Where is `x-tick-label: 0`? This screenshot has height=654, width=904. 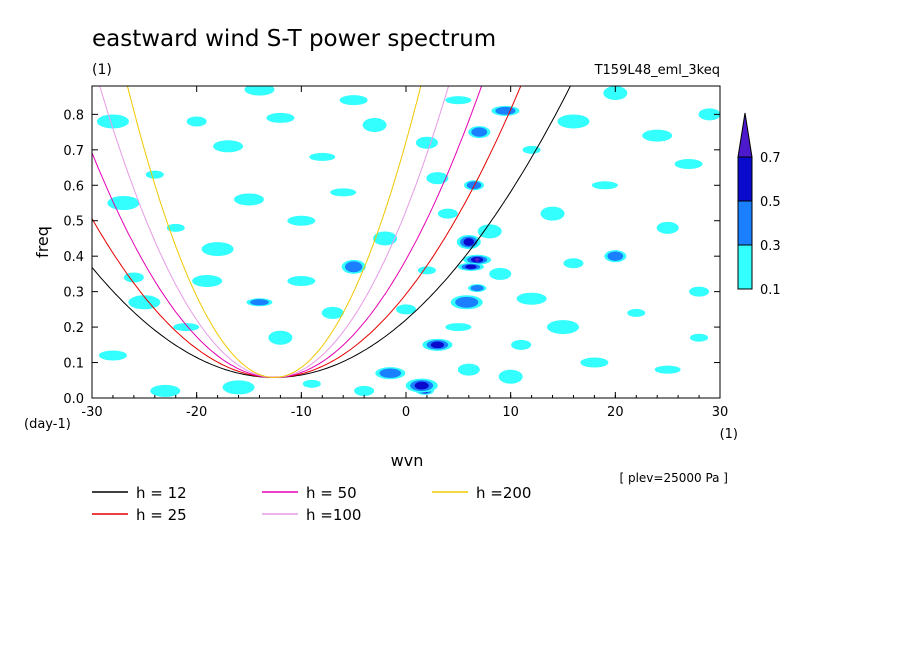 x-tick-label: 0 is located at coordinates (406, 412).